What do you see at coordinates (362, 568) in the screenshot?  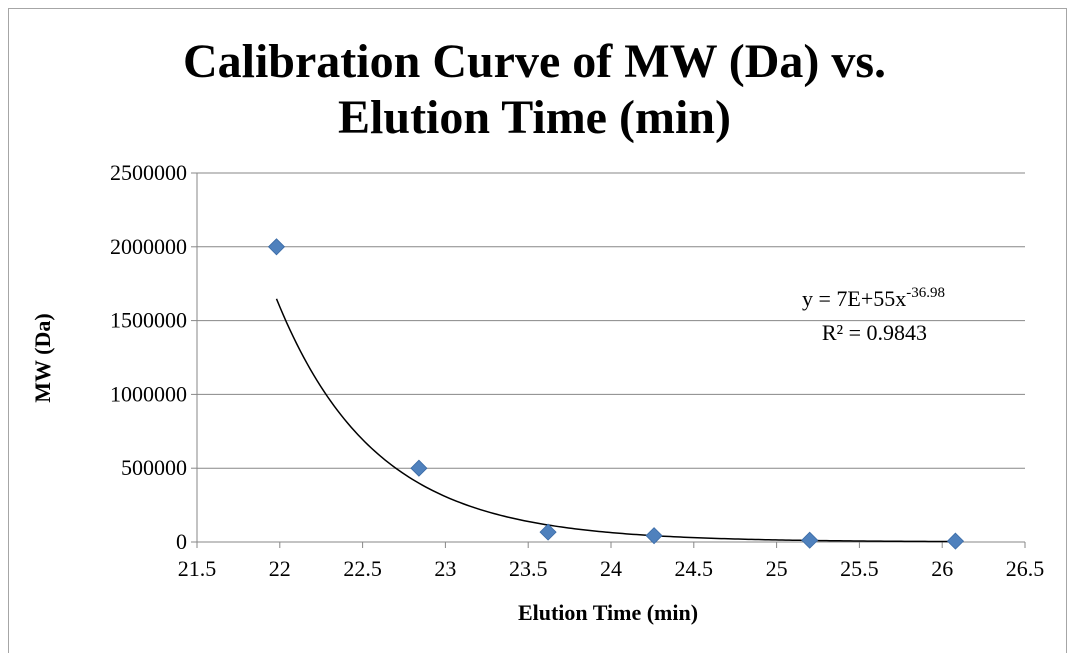 I see `x-tick-label: 22.5` at bounding box center [362, 568].